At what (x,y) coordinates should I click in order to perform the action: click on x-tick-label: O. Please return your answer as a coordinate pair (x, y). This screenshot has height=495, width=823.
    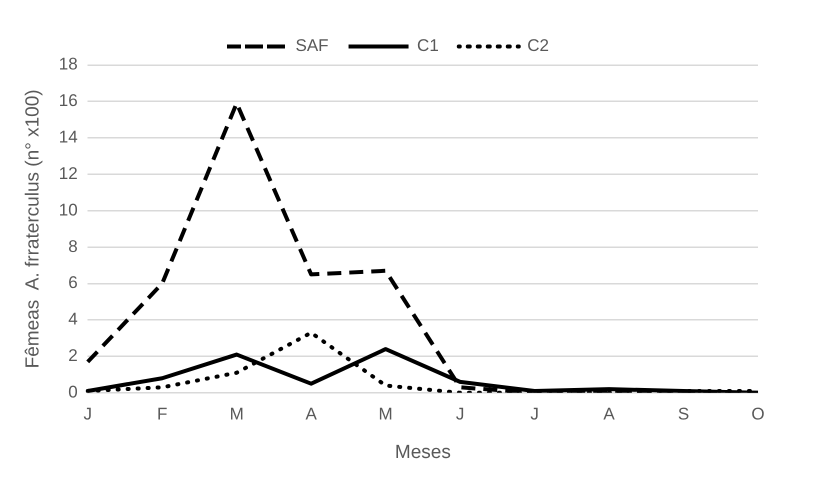
    Looking at the image, I should click on (758, 414).